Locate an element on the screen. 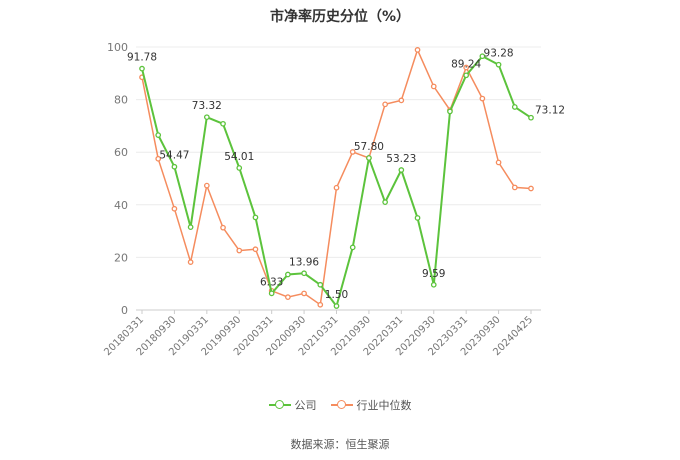  data-label: 57.80 is located at coordinates (369, 147).